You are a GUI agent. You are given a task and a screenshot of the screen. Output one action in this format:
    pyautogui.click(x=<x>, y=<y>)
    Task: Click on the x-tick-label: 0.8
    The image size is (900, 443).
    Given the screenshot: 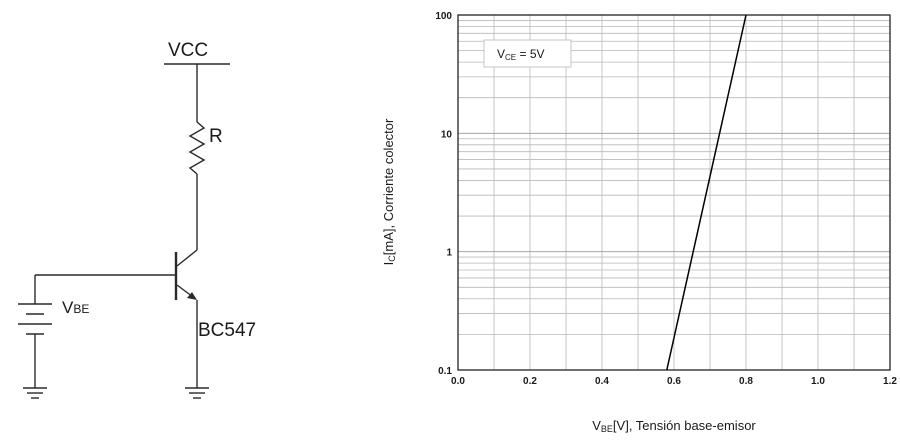 What is the action you would take?
    pyautogui.click(x=746, y=381)
    